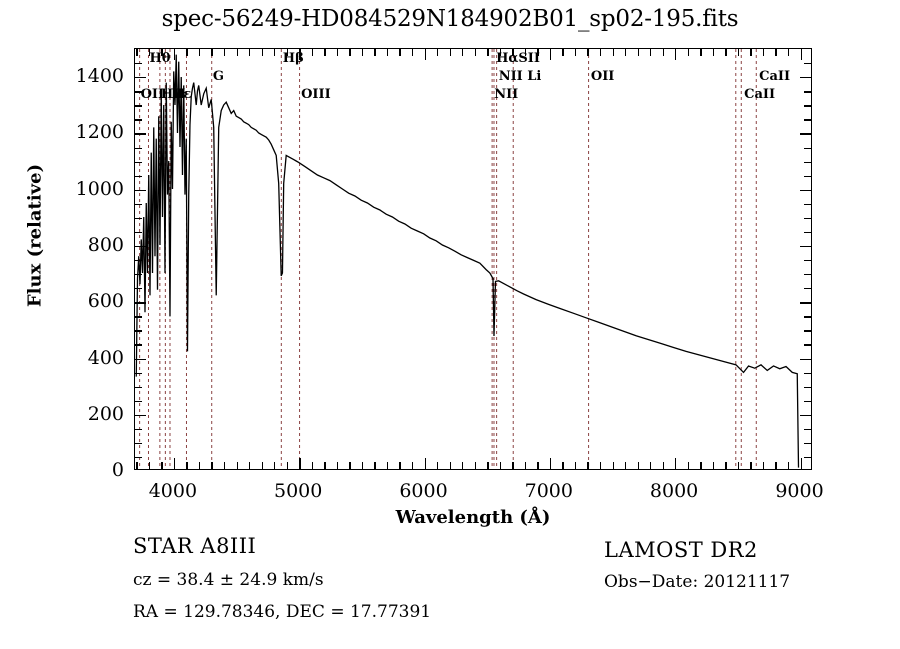  What do you see at coordinates (35, 235) in the screenshot?
I see `y-axis-title: Flux (relative)` at bounding box center [35, 235].